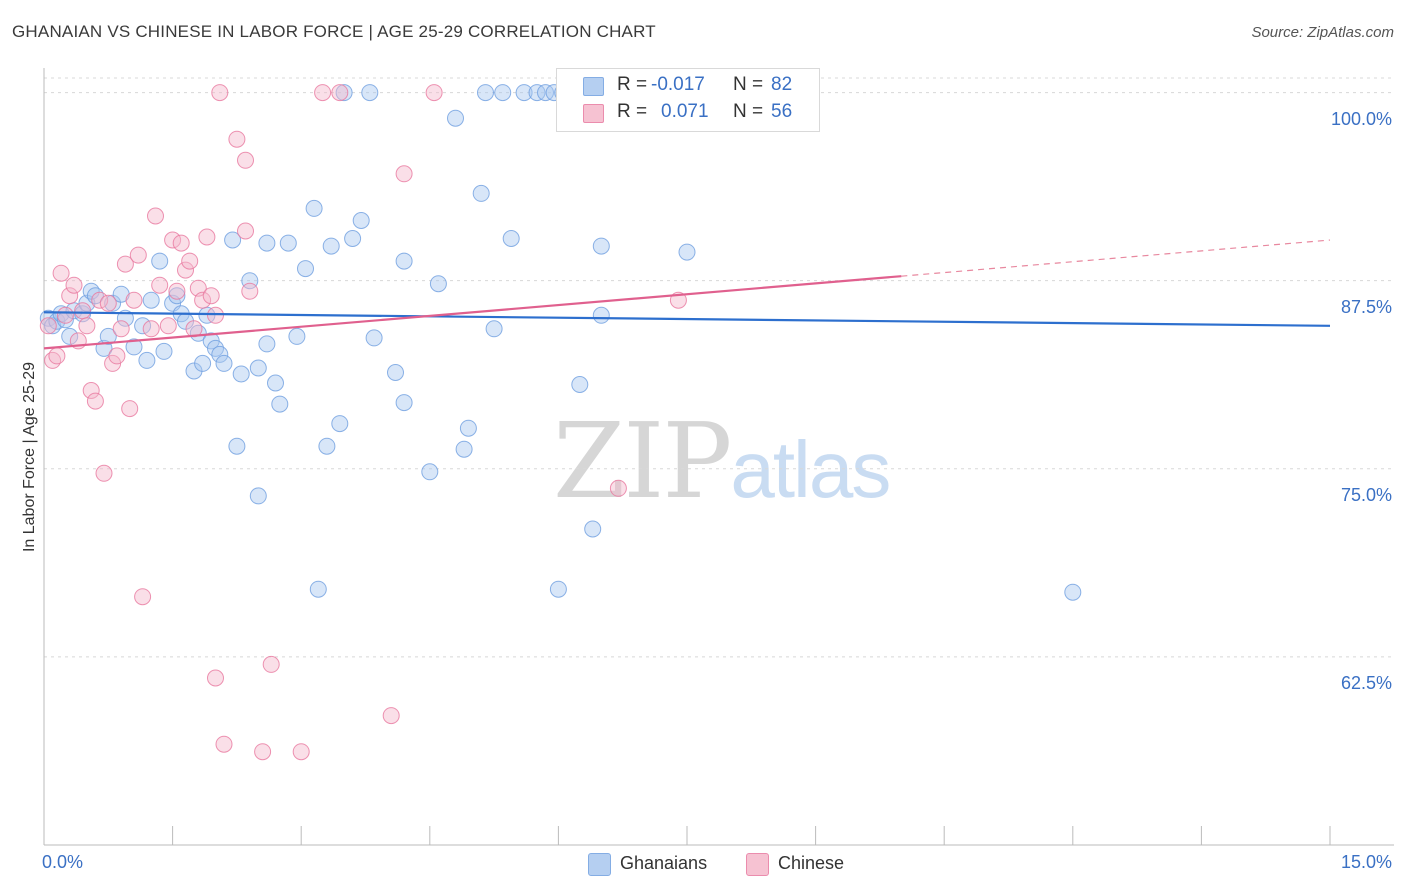 This screenshot has width=1406, height=892. Describe the element at coordinates (811, 863) in the screenshot. I see `legend-label-chinese: Chinese` at that location.